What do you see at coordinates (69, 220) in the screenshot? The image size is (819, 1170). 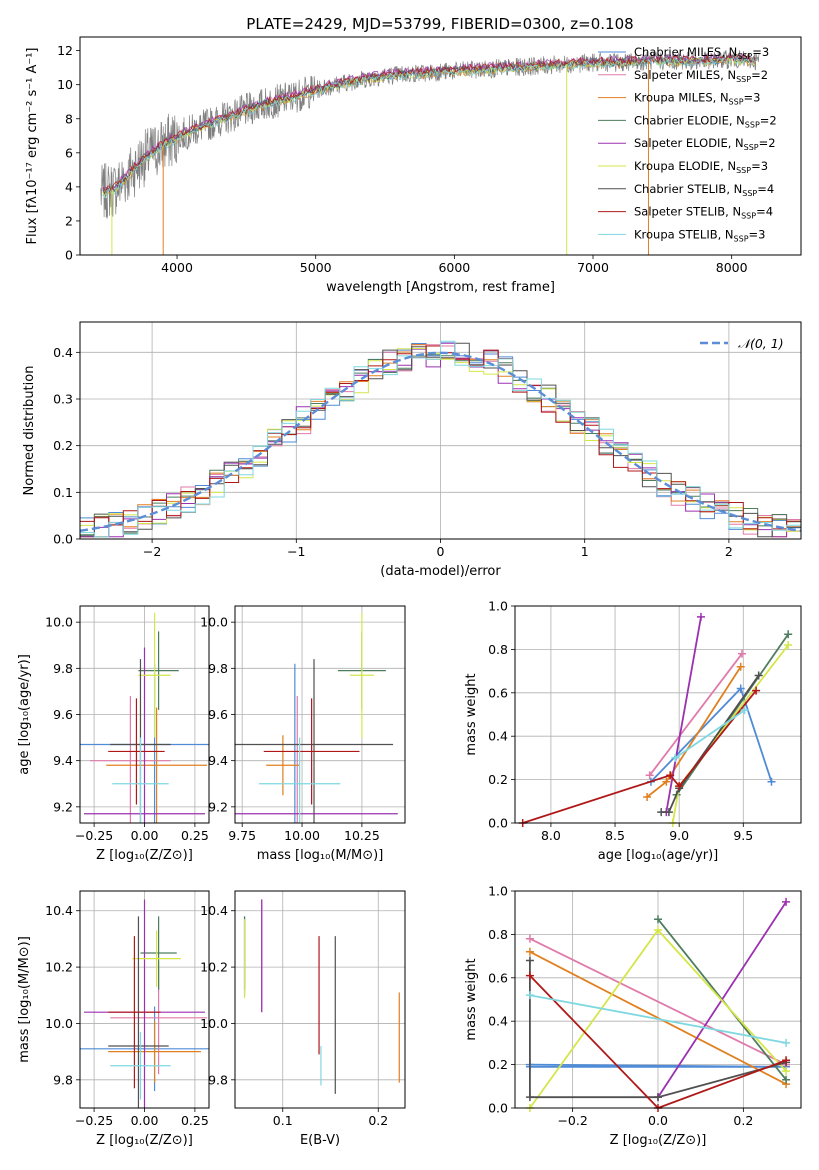 I see `y-tick-label: 2` at bounding box center [69, 220].